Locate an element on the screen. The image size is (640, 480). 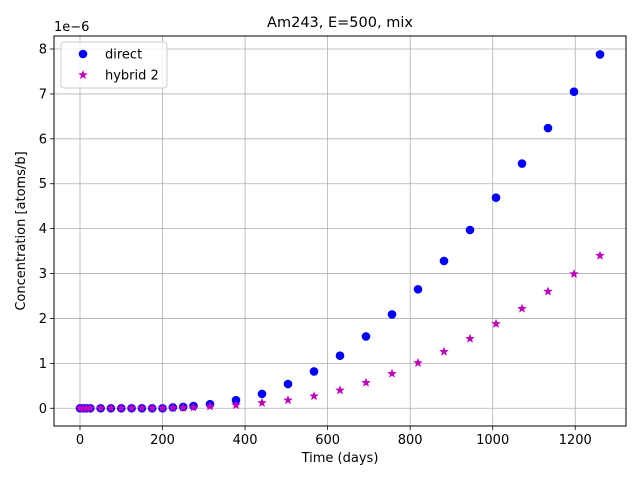
legend-box is located at coordinates (114, 65).